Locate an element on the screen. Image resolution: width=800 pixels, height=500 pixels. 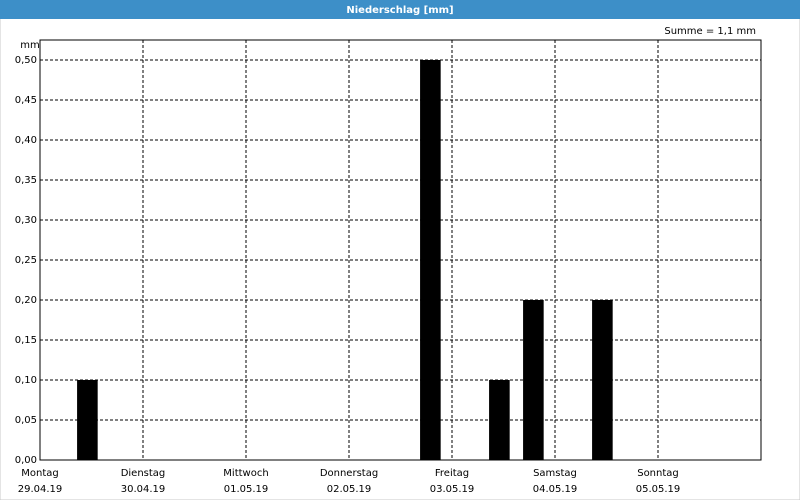
y-tick-label: 0,40 is located at coordinates (26, 140).